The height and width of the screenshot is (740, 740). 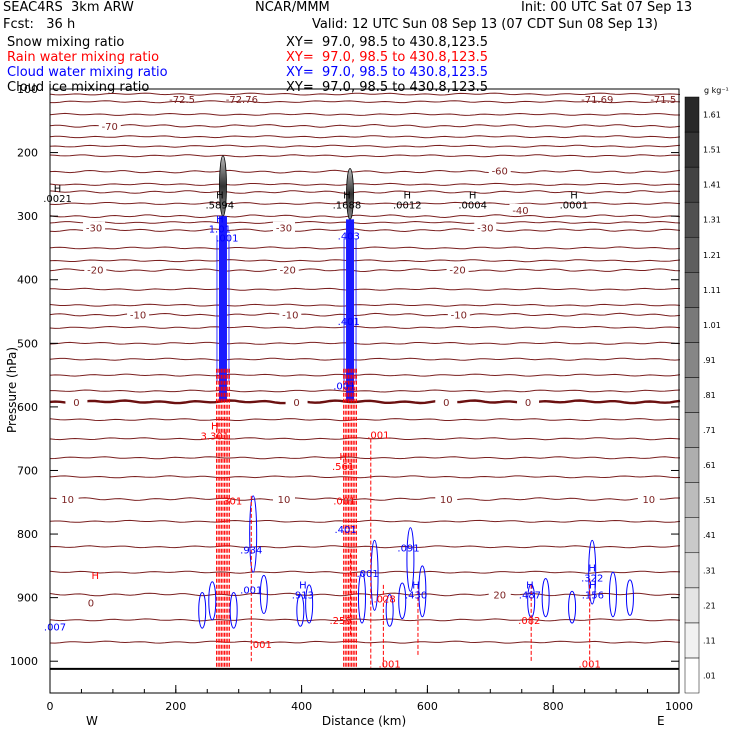 I want to click on isotherm-label: -40, so click(x=520, y=211).